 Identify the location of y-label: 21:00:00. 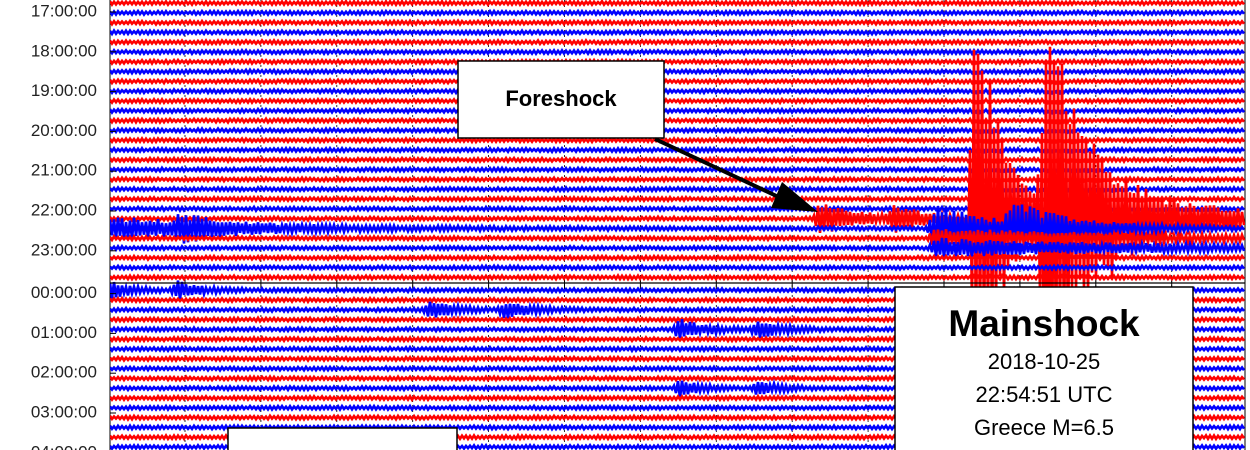
(64, 170).